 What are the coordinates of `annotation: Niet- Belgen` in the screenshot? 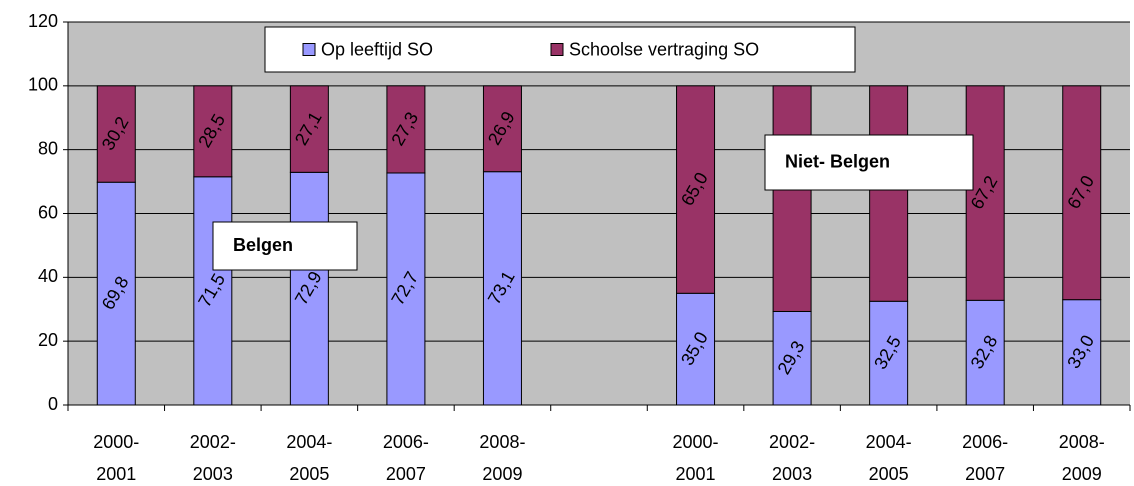 It's located at (837, 161).